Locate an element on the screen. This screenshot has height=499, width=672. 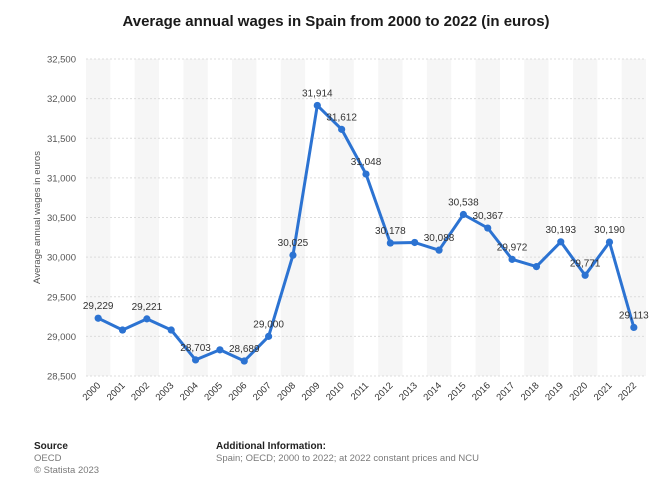
x-tick-label: 2011 is located at coordinates (360, 391).